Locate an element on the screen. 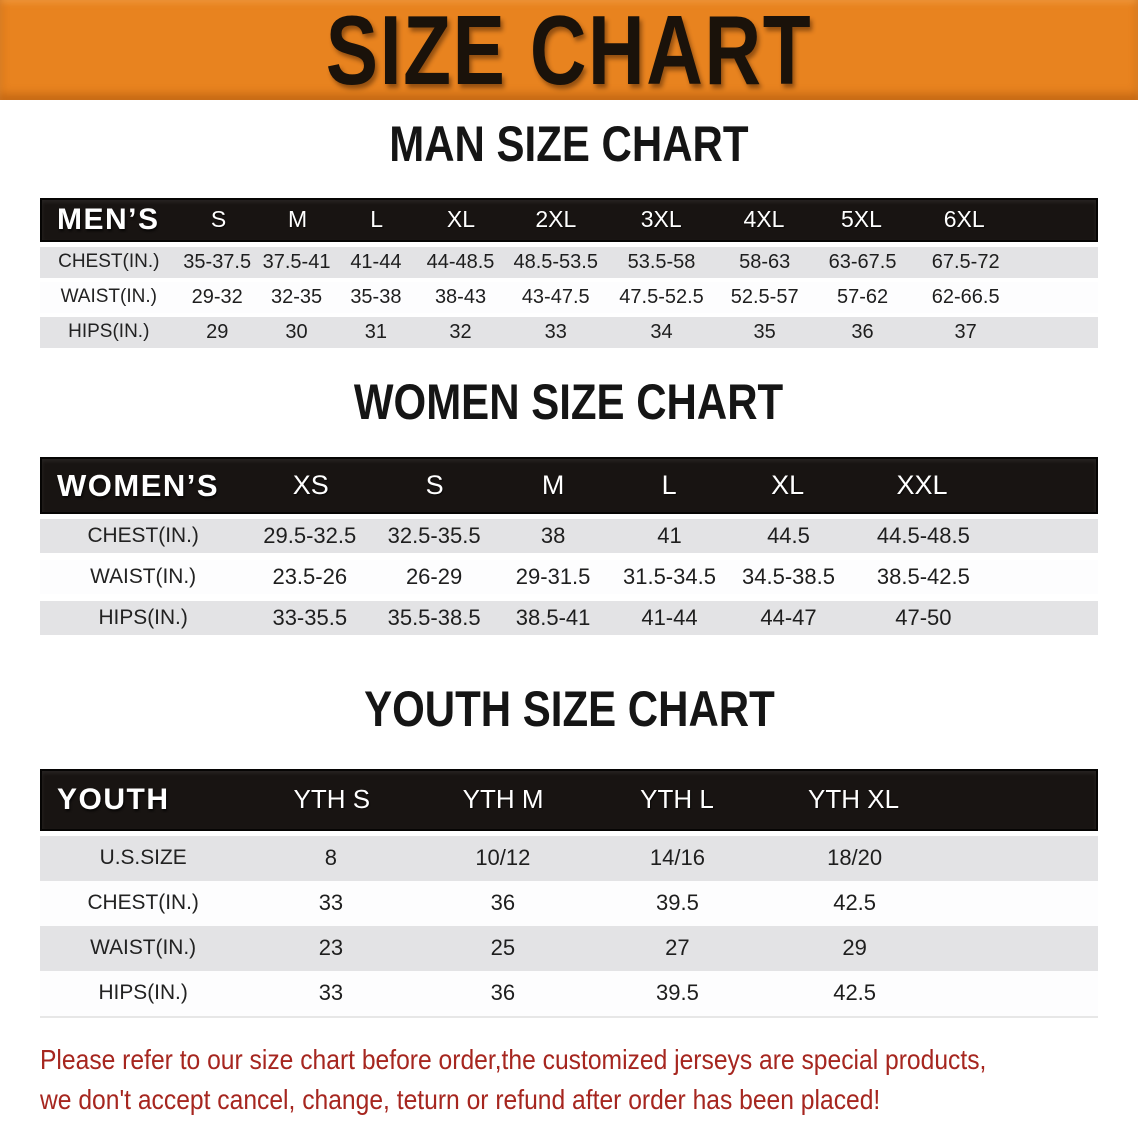 The height and width of the screenshot is (1132, 1138). measurement-value-cell: 67.5-72 is located at coordinates (965, 261).